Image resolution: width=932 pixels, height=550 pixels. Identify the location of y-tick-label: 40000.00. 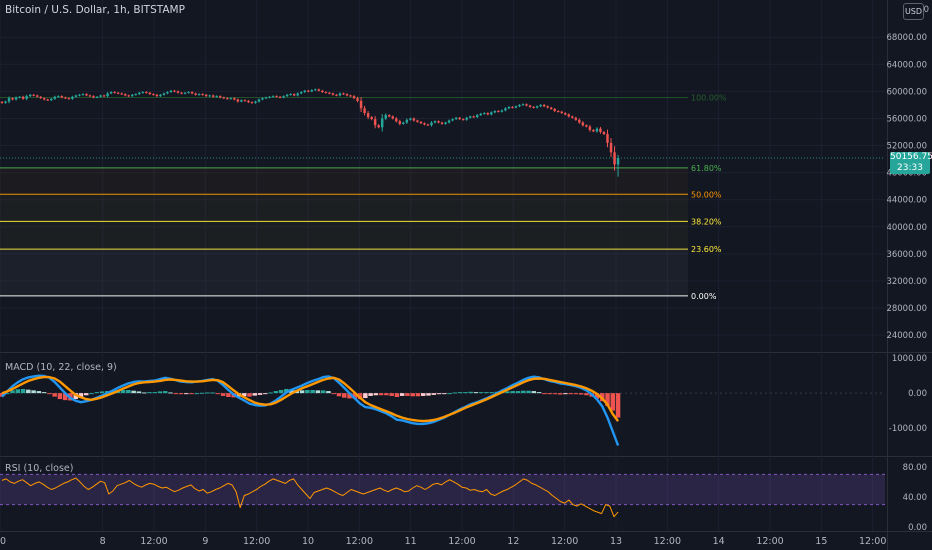
(906, 228).